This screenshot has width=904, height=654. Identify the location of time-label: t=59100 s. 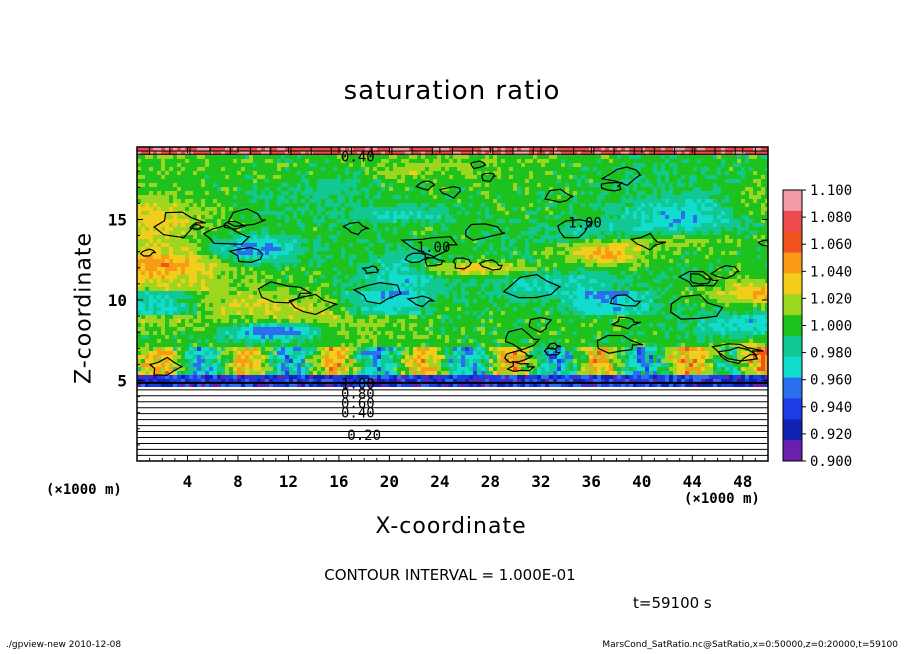
(672, 603).